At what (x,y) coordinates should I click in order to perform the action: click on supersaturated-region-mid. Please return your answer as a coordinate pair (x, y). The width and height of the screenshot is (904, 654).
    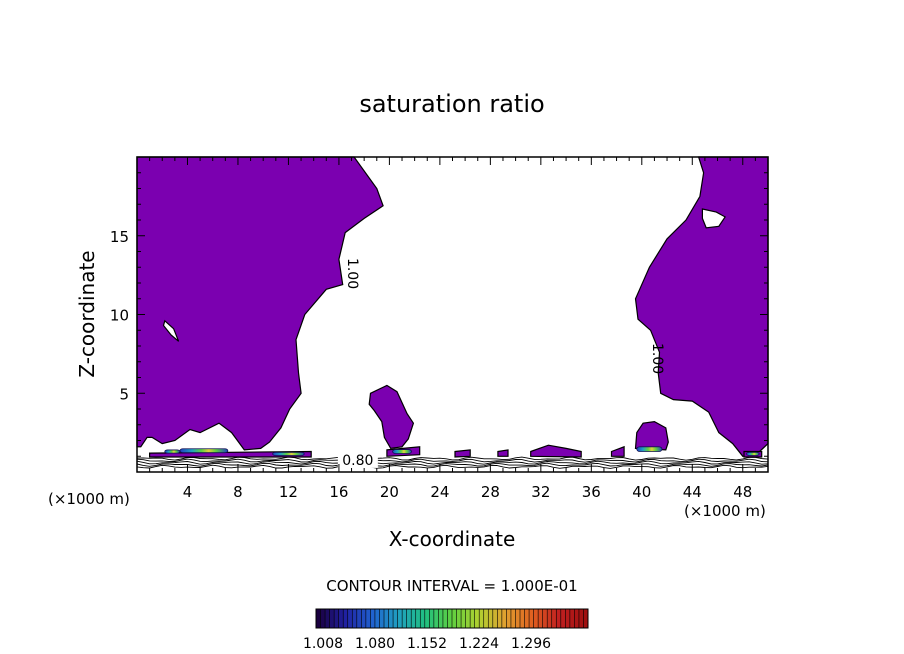
    Looking at the image, I should click on (391, 417).